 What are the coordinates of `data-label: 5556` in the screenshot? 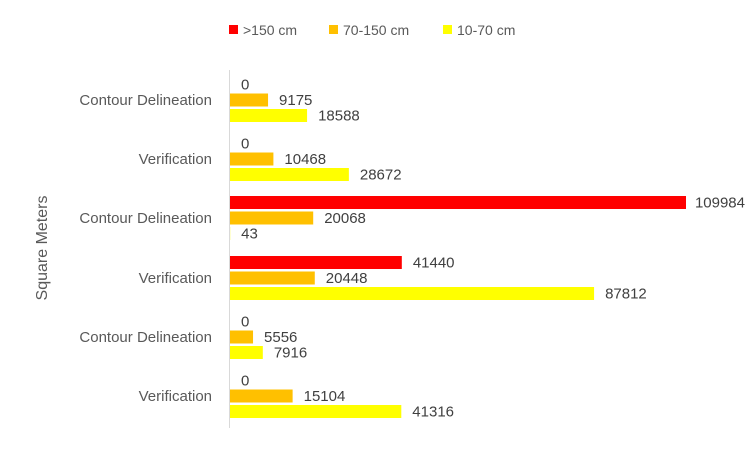 It's located at (280, 337).